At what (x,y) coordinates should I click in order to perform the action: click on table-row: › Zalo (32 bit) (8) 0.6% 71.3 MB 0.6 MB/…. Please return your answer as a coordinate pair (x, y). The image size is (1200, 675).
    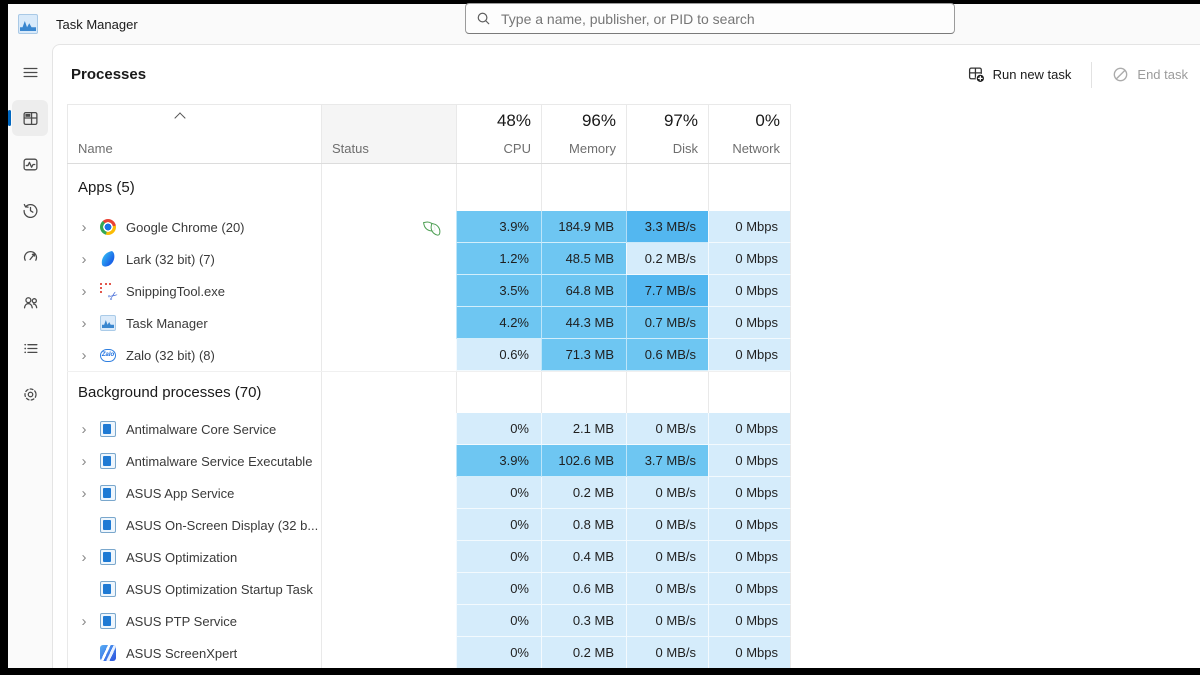
    Looking at the image, I should click on (429, 355).